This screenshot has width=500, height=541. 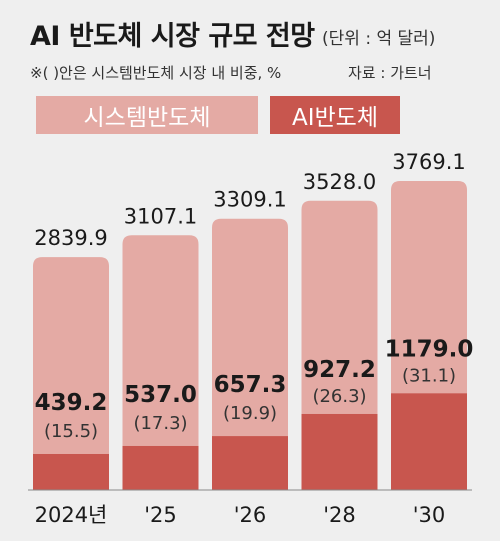 What do you see at coordinates (339, 396) in the screenshot?
I see `share-label: (26.3)` at bounding box center [339, 396].